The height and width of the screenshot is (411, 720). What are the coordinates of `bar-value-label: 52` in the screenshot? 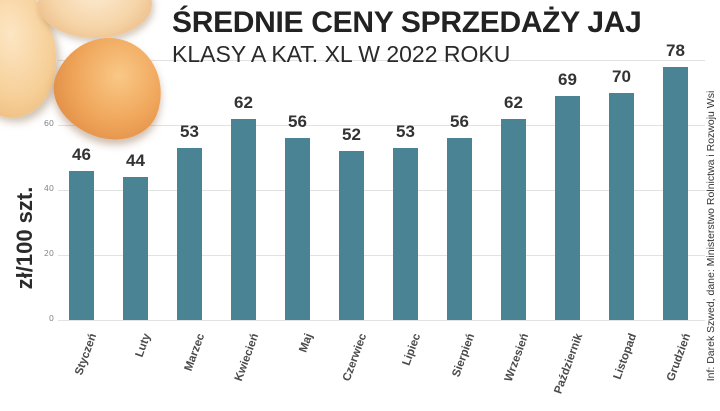 It's located at (351, 134).